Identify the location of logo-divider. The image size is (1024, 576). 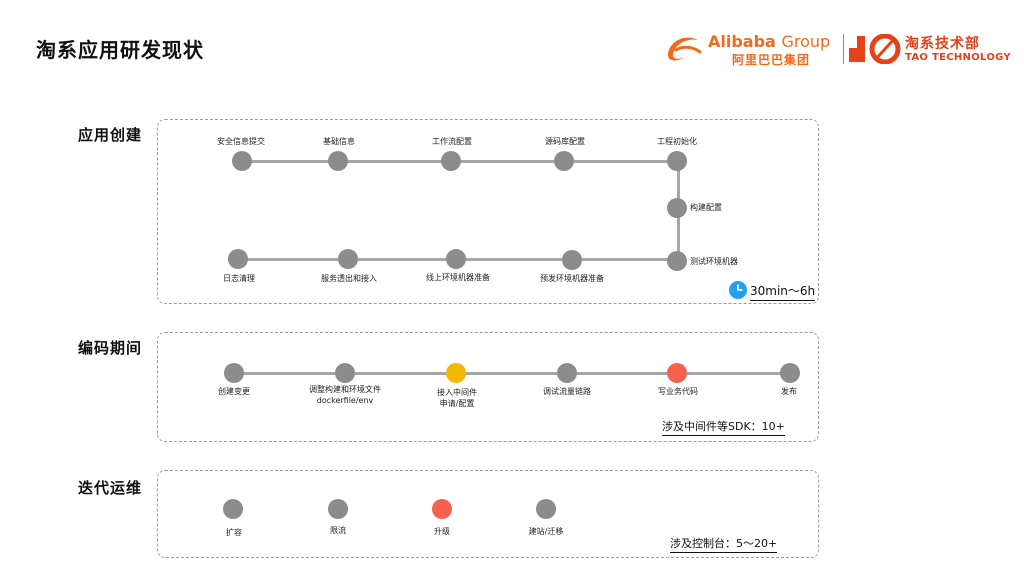
(843, 49).